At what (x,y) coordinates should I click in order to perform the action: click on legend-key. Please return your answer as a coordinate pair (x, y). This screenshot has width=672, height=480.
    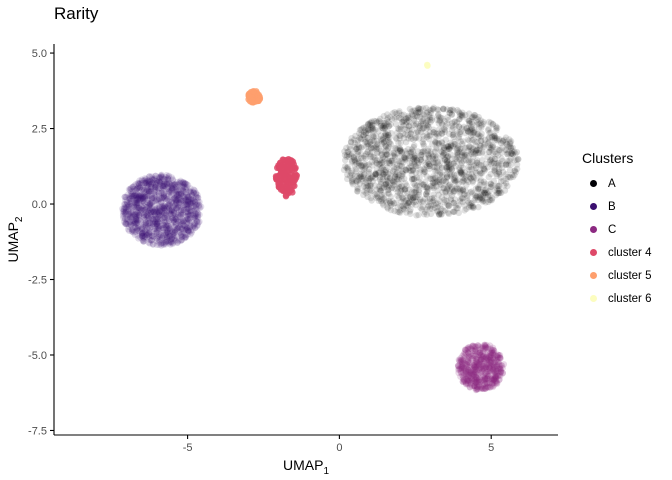
    Looking at the image, I should click on (593, 183).